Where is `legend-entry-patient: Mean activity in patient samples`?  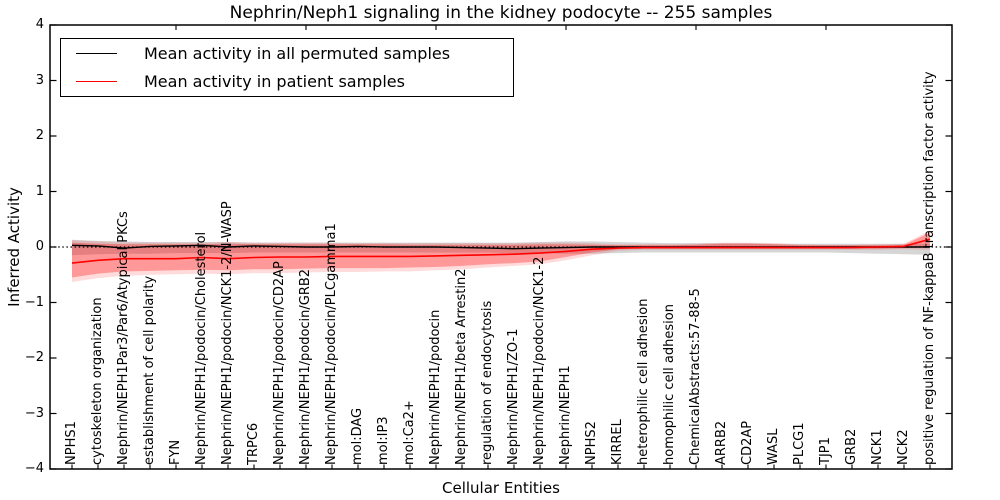 legend-entry-patient: Mean activity in patient samples is located at coordinates (287, 81).